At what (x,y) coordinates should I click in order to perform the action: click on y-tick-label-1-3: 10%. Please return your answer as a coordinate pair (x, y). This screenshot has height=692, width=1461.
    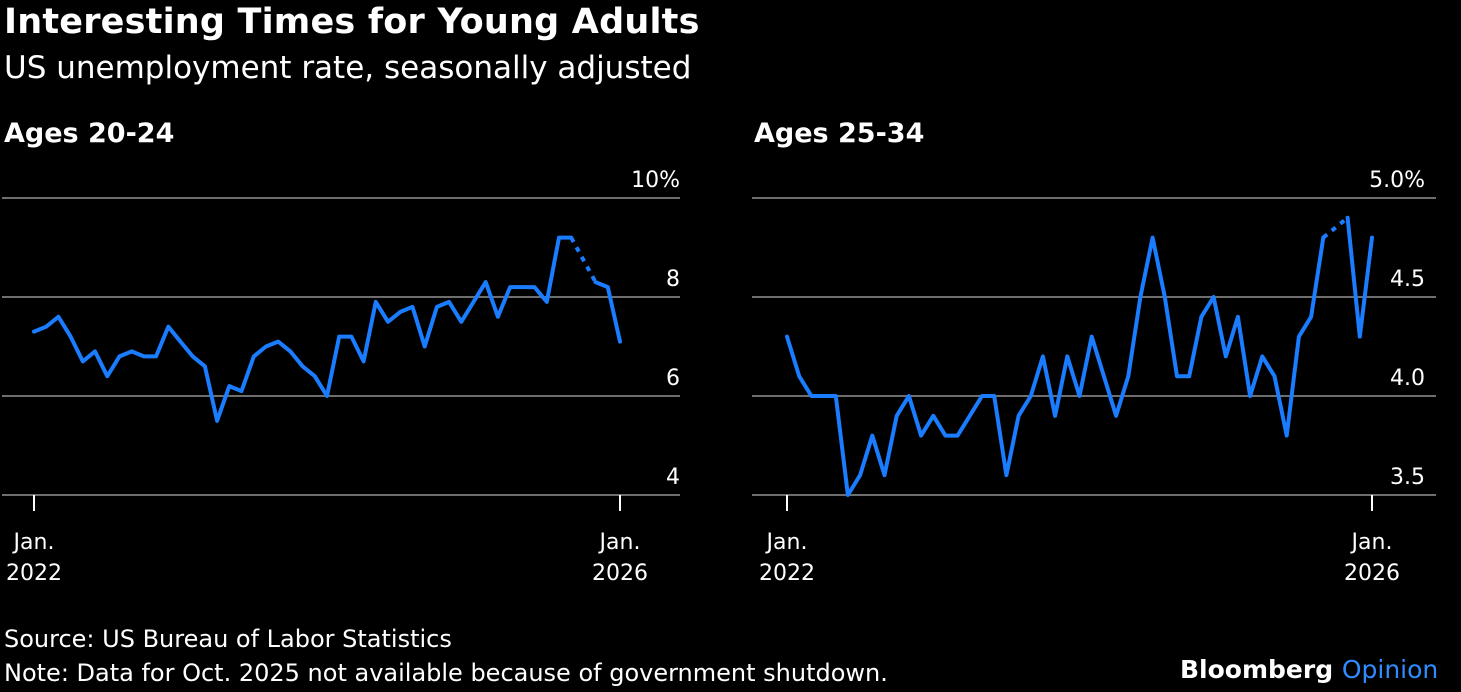
    Looking at the image, I should click on (655, 180).